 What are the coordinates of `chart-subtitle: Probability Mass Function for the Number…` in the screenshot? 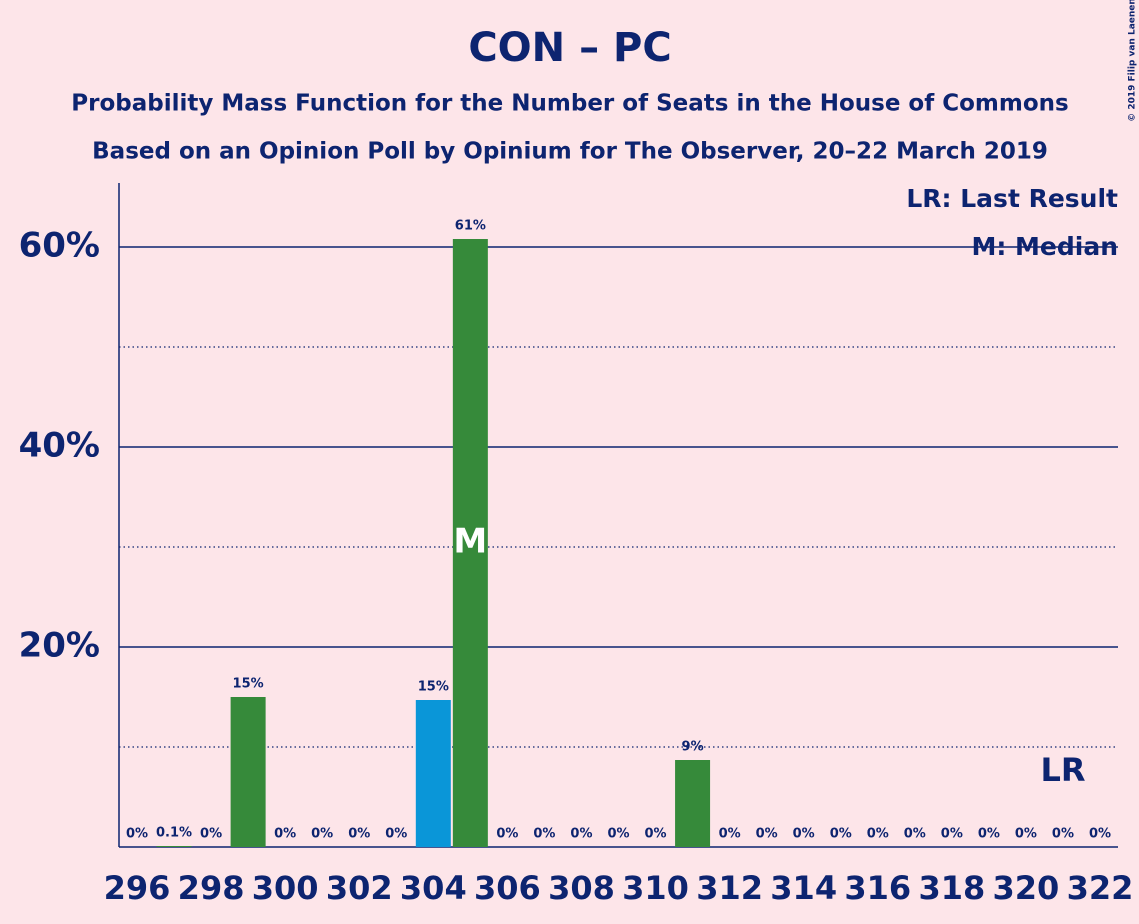 It's located at (569, 104).